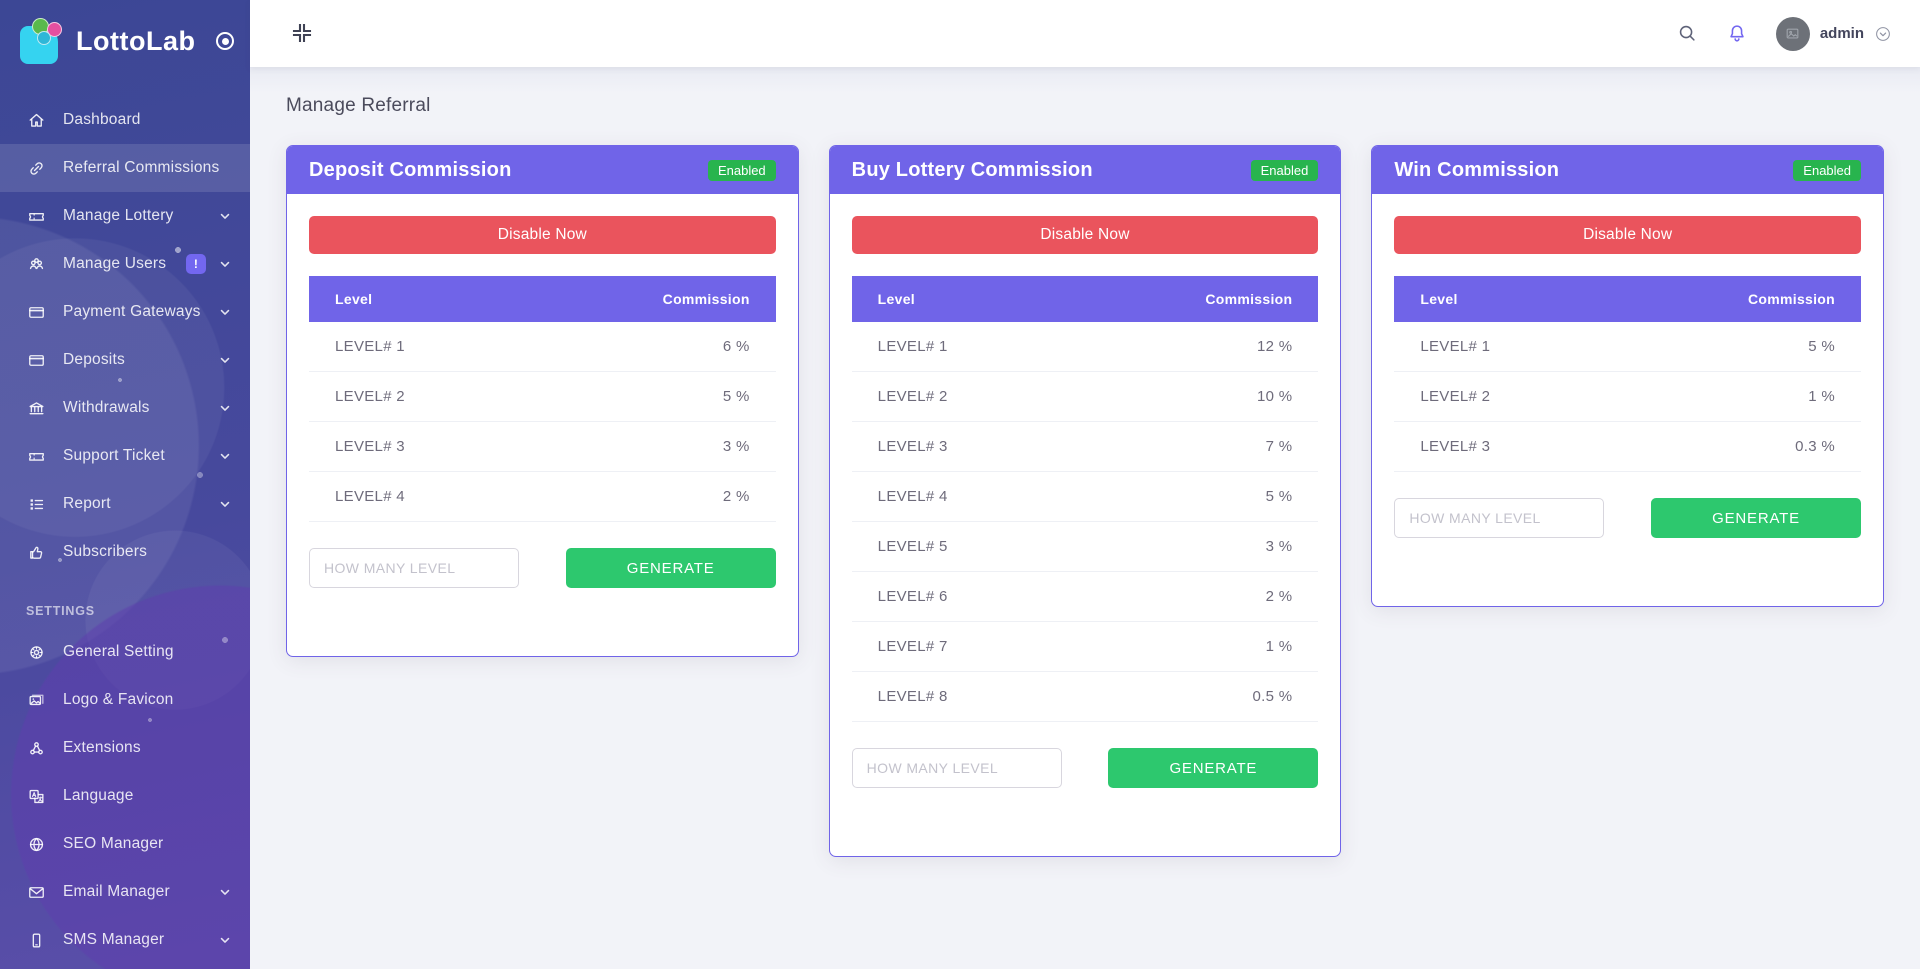  What do you see at coordinates (960, 347) in the screenshot?
I see `level-cell: LEVEL# 1` at bounding box center [960, 347].